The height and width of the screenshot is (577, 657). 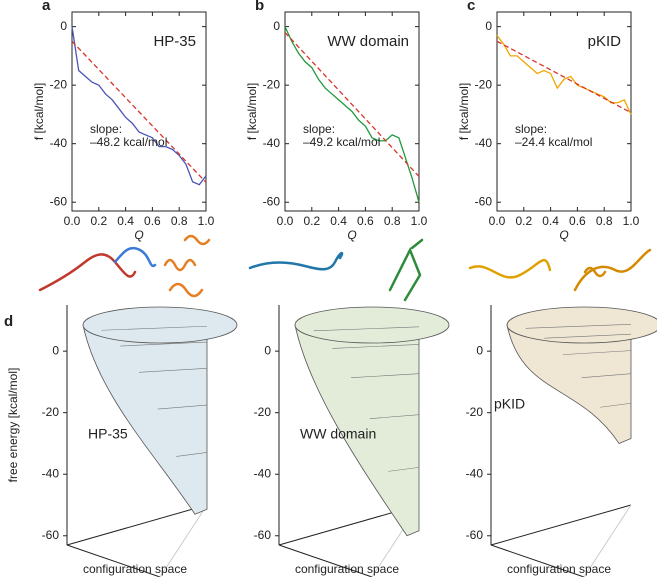 I want to click on panel-title: WW domain, so click(x=368, y=41).